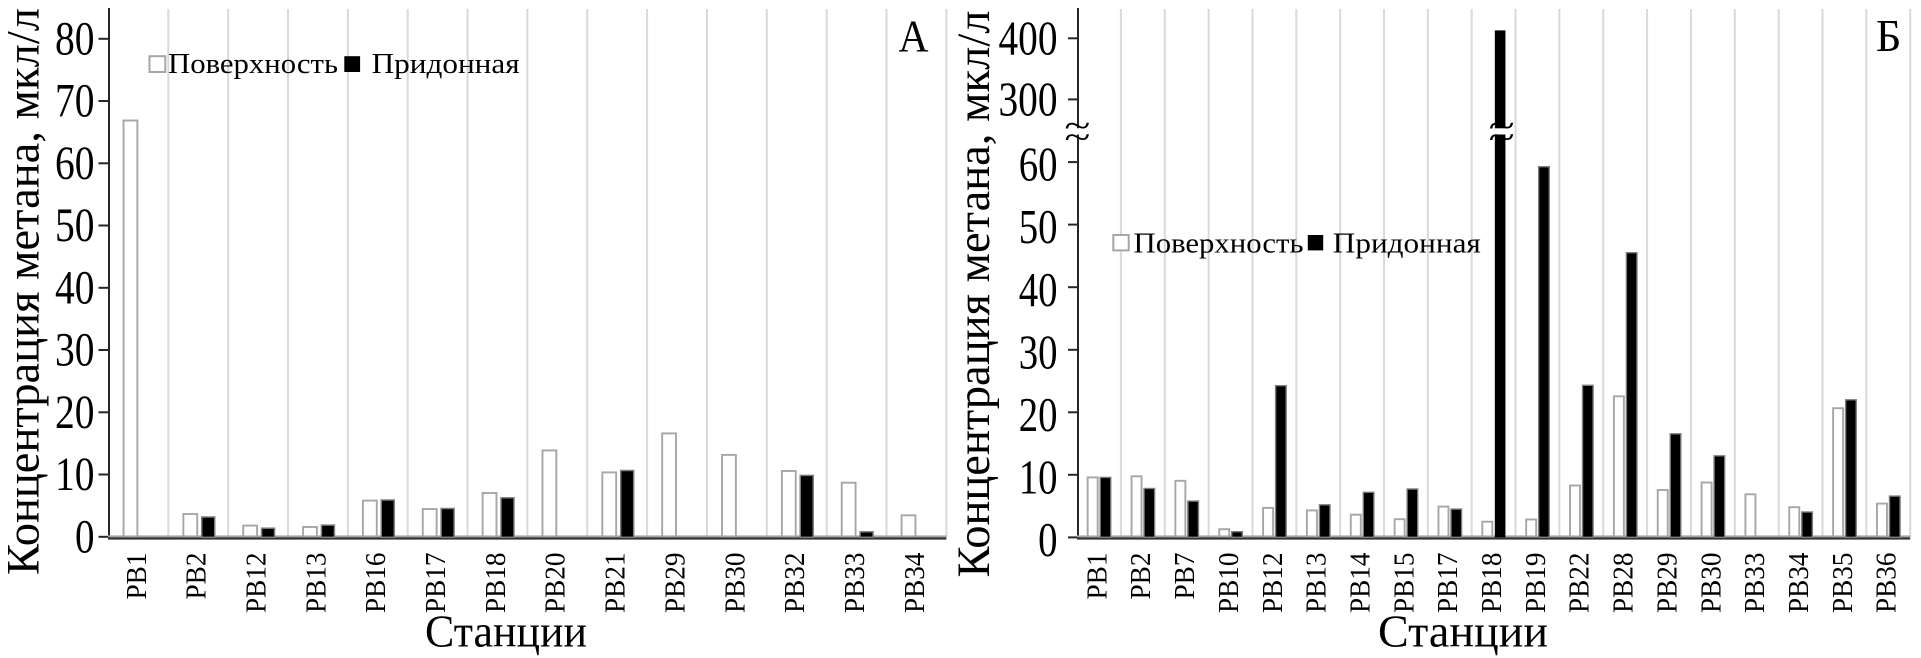 The height and width of the screenshot is (658, 1921). What do you see at coordinates (1028, 100) in the screenshot?
I see `svg-text: 300` at bounding box center [1028, 100].